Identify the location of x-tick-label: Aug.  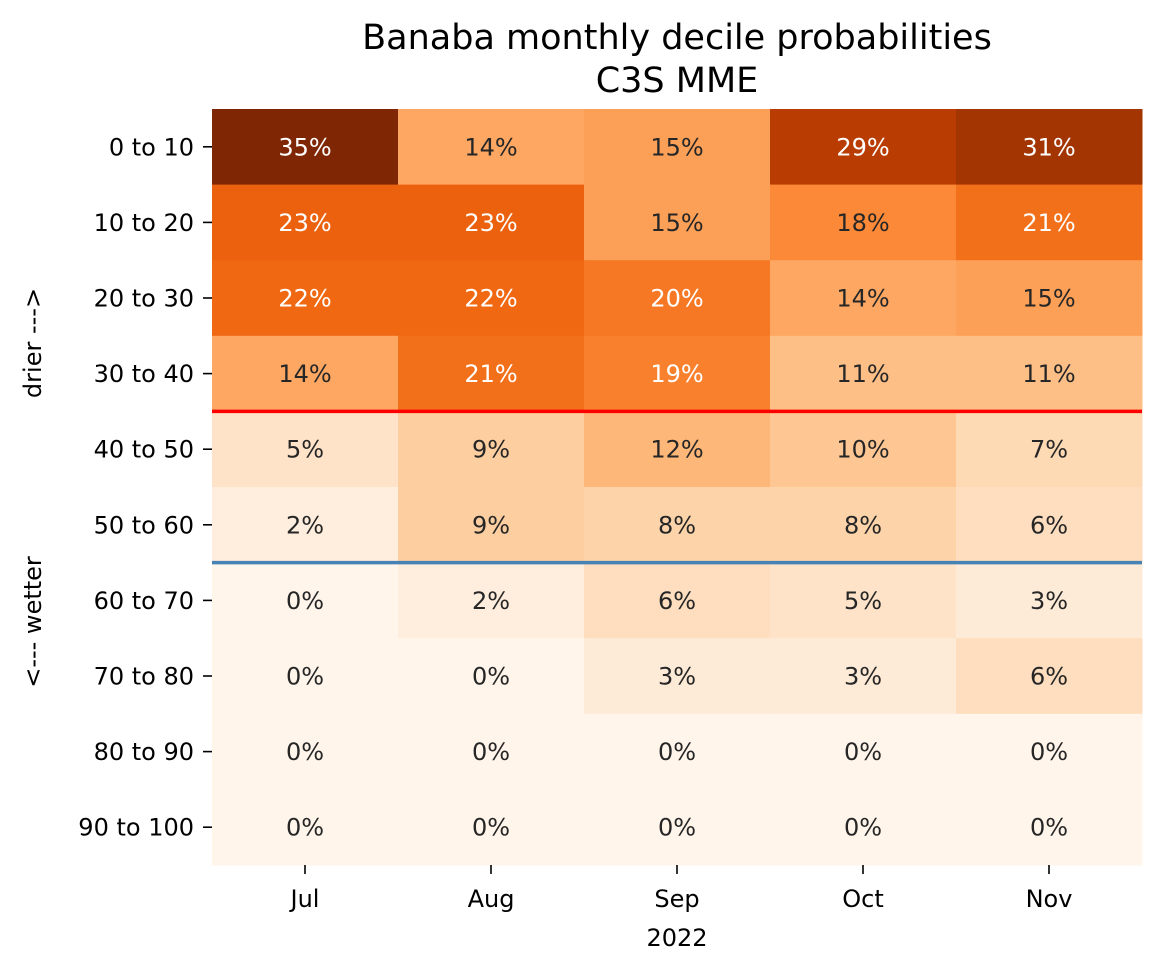
(491, 899).